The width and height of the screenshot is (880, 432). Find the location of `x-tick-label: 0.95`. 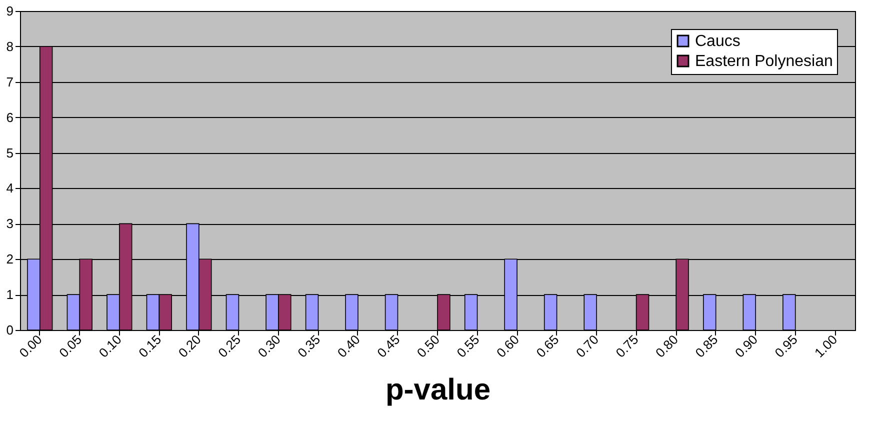

x-tick-label: 0.95 is located at coordinates (786, 346).